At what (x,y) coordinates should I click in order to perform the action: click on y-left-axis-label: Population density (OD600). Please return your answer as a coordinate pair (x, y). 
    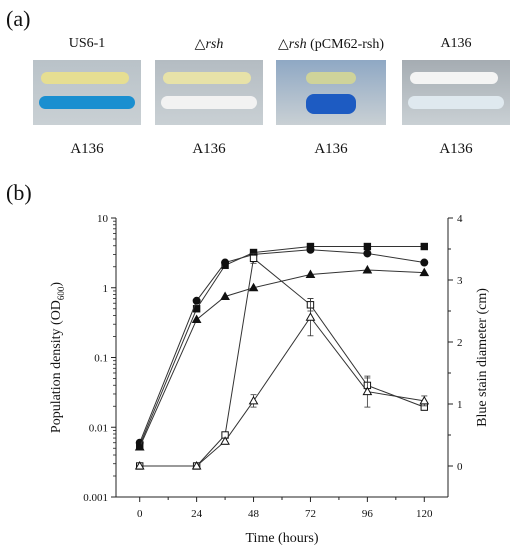
    Looking at the image, I should click on (57, 358).